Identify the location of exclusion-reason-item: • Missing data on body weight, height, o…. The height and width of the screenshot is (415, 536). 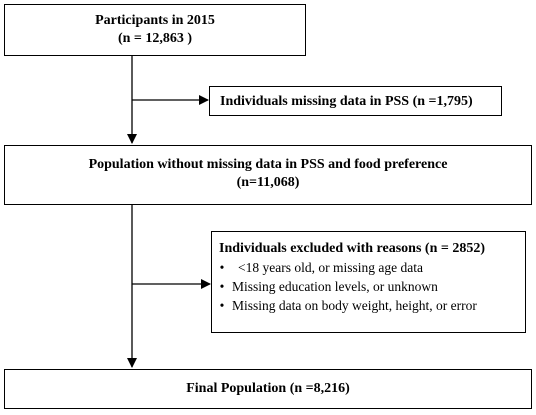
(368, 305).